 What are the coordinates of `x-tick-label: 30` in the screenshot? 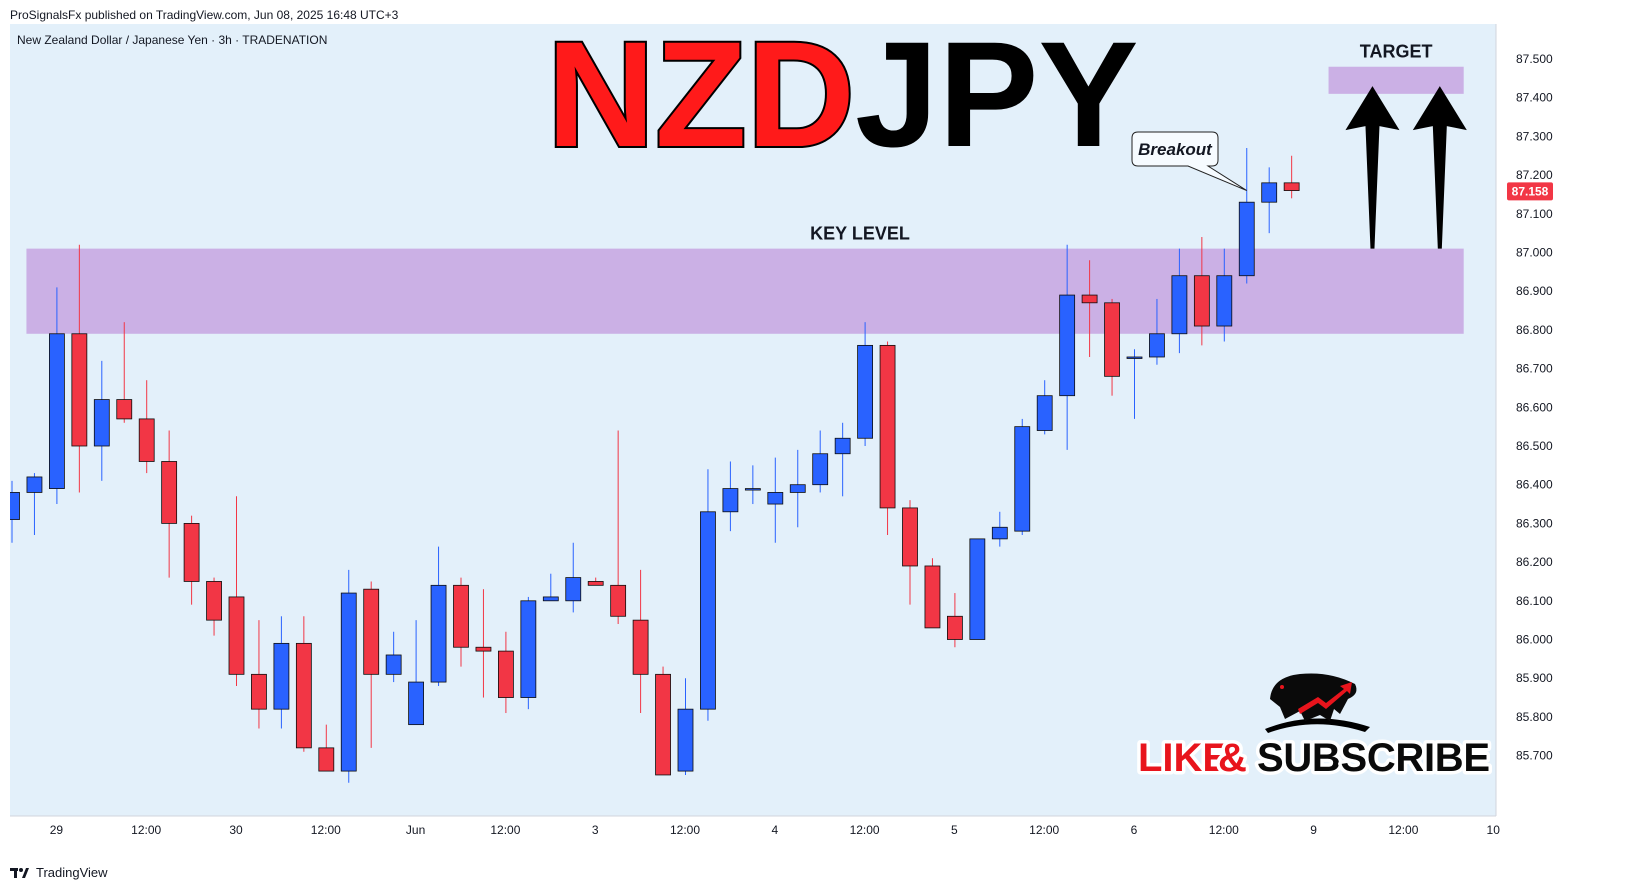 It's located at (236, 830).